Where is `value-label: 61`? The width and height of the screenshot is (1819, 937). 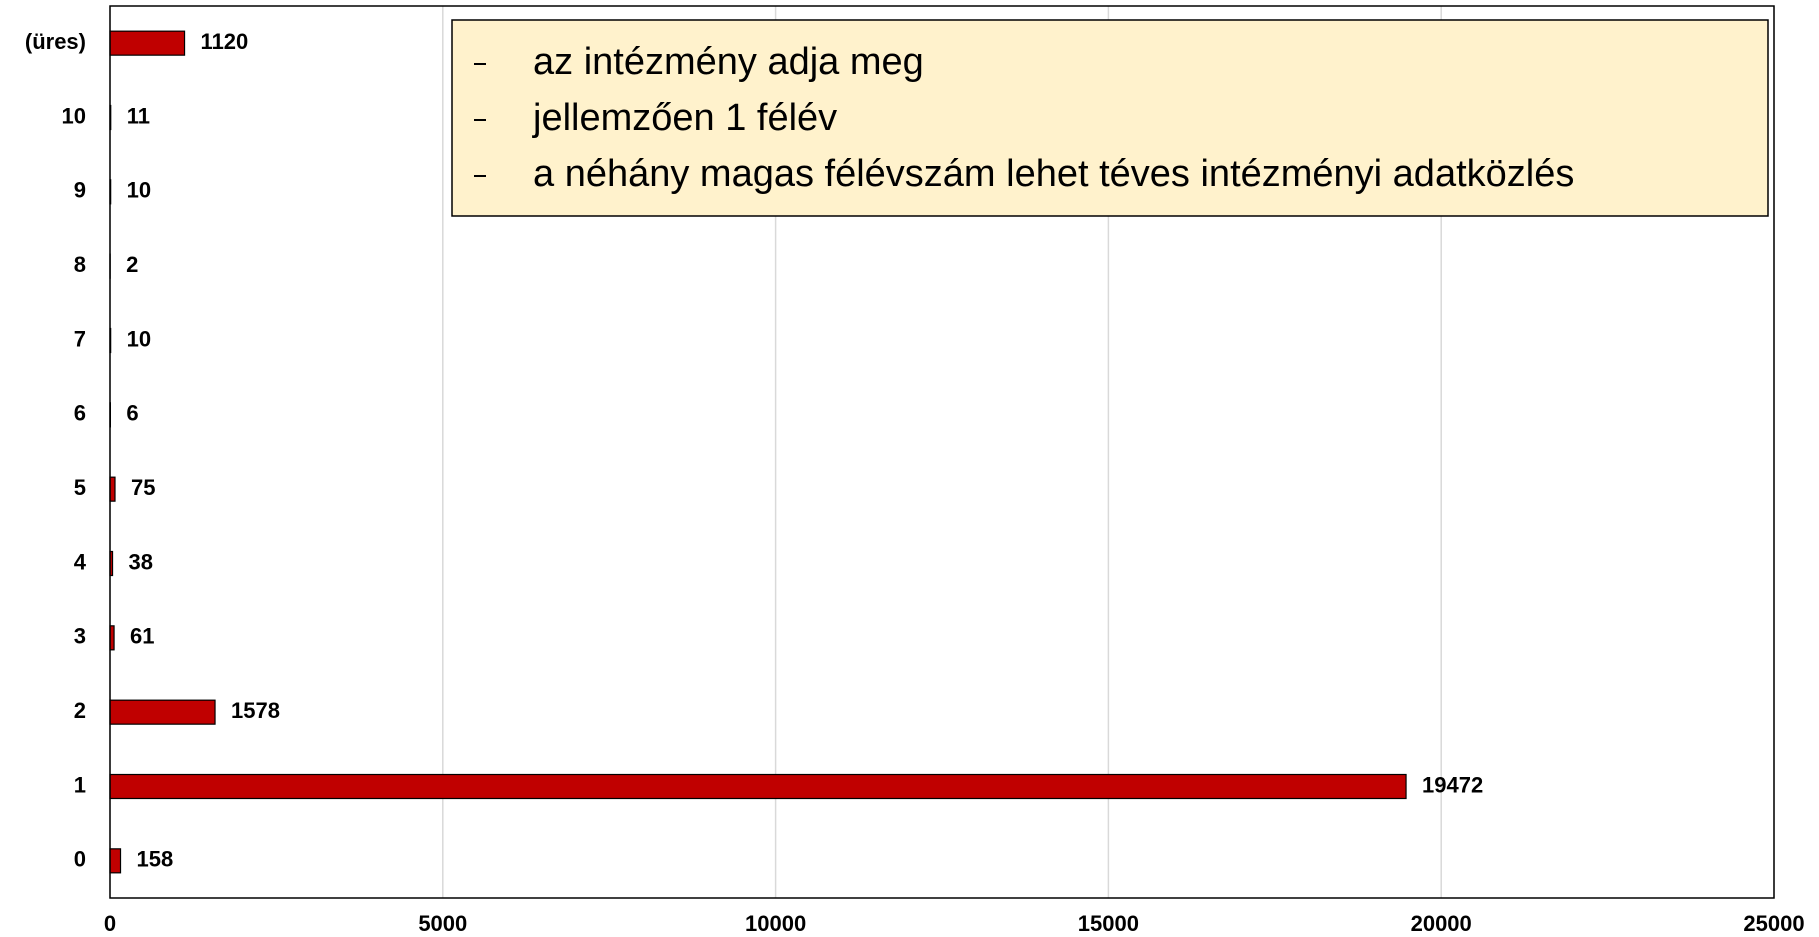
value-label: 61 is located at coordinates (142, 636).